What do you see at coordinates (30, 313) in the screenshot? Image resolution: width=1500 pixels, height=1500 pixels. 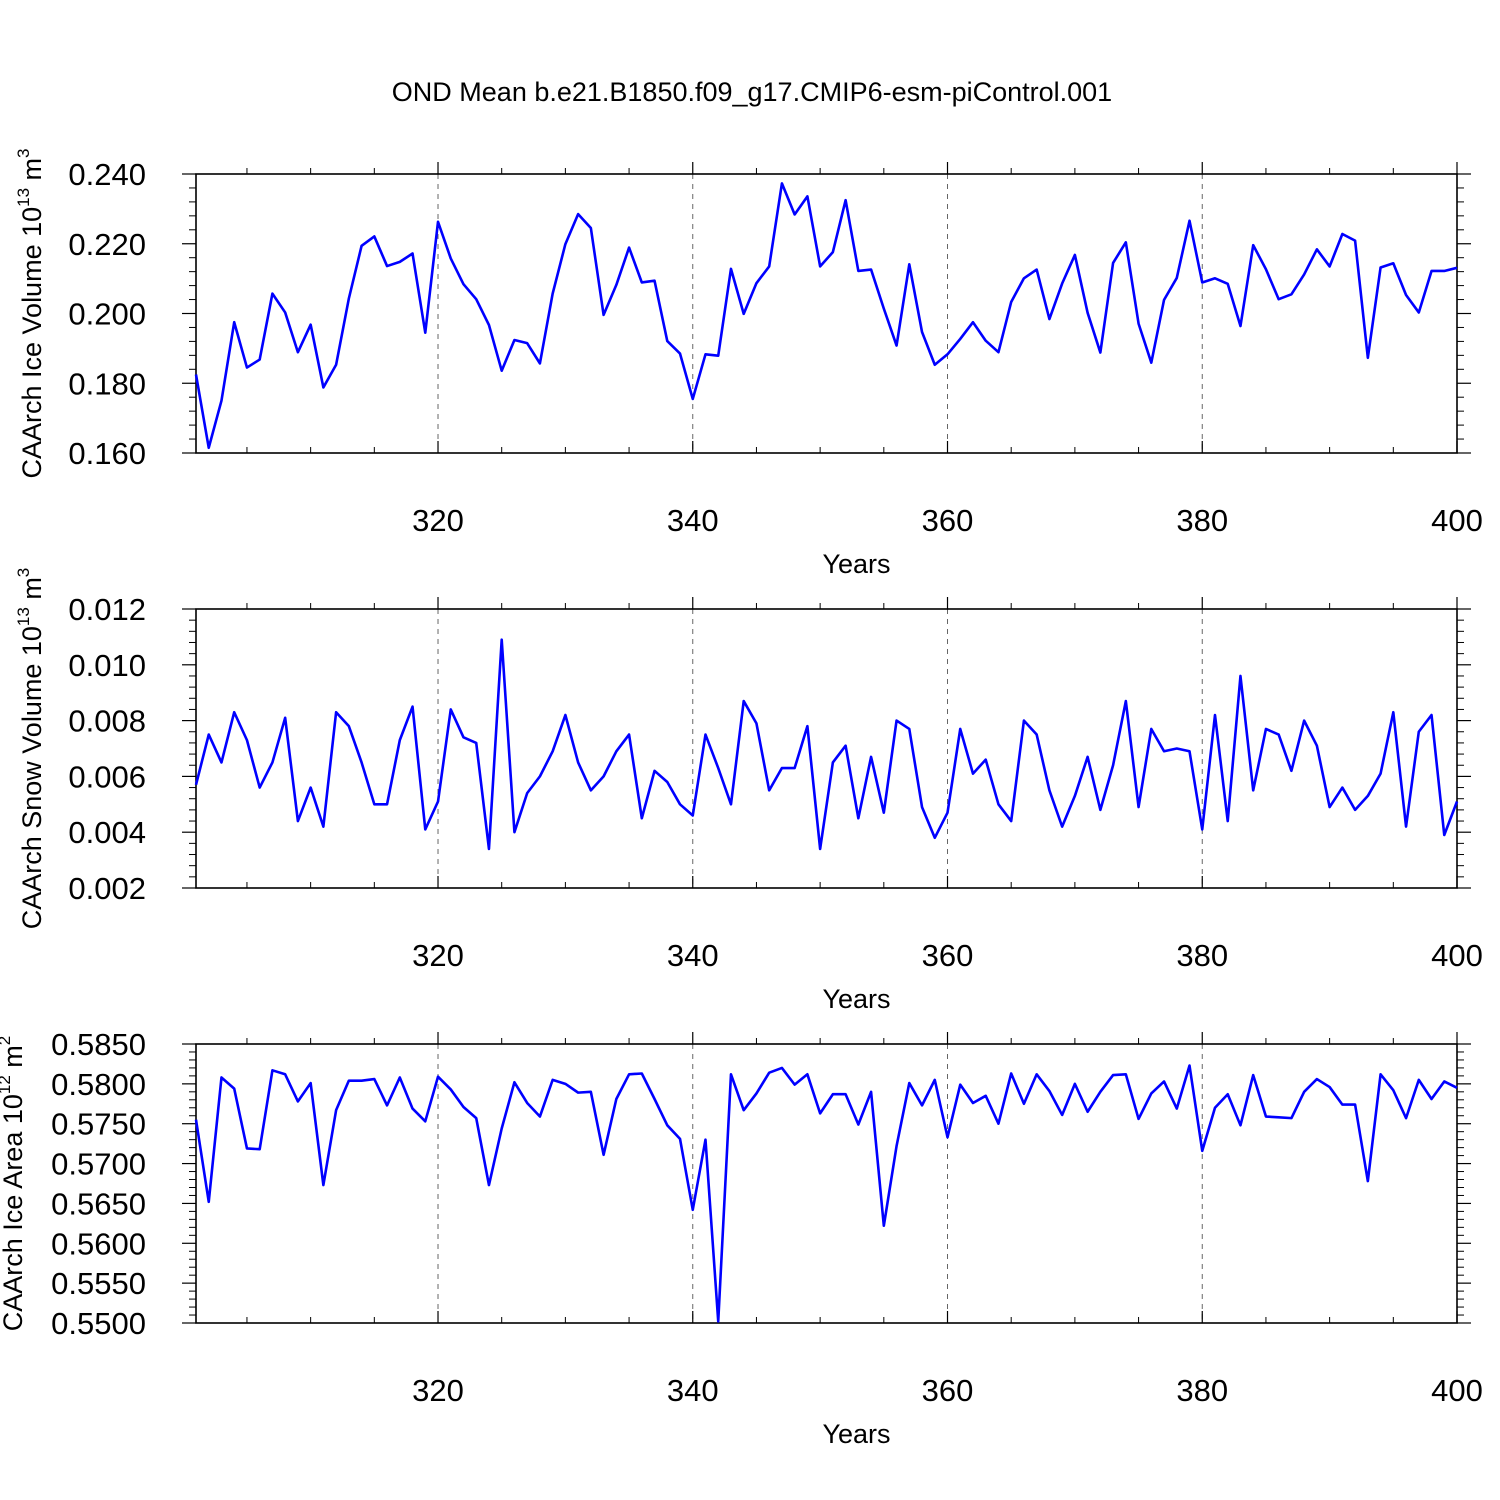 I see `y-axis-label-1: CAArch Ice Volume 1013 m3` at bounding box center [30, 313].